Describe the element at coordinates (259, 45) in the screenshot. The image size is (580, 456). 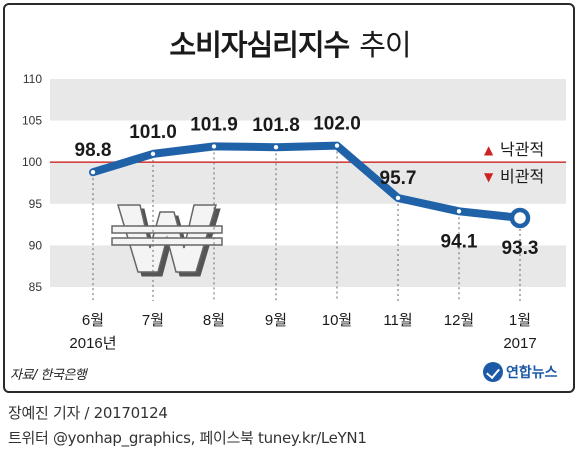
I see `title-main: 소비자심리지수` at that location.